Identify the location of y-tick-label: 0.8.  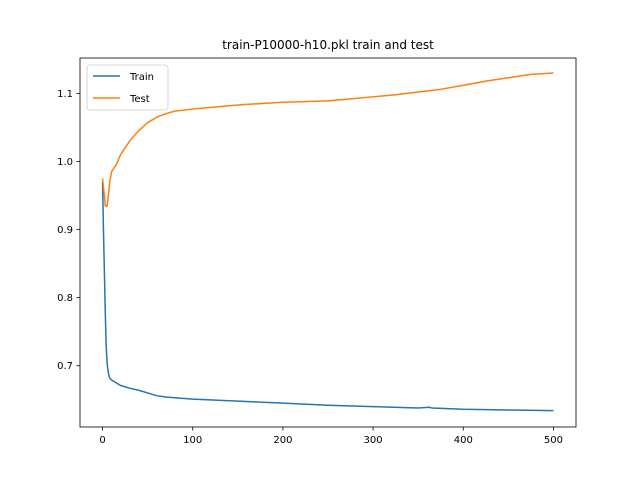
(65, 298).